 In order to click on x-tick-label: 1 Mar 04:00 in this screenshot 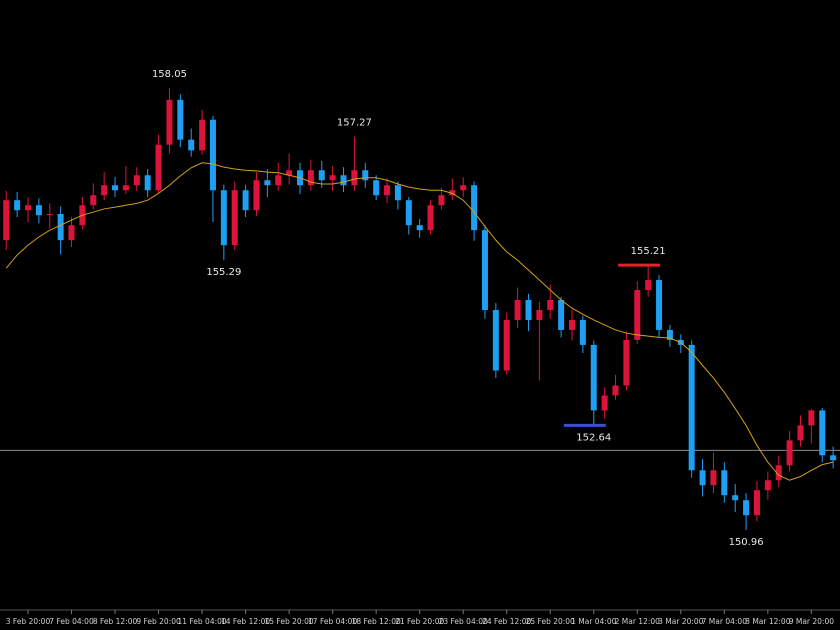, I will do `click(594, 621)`.